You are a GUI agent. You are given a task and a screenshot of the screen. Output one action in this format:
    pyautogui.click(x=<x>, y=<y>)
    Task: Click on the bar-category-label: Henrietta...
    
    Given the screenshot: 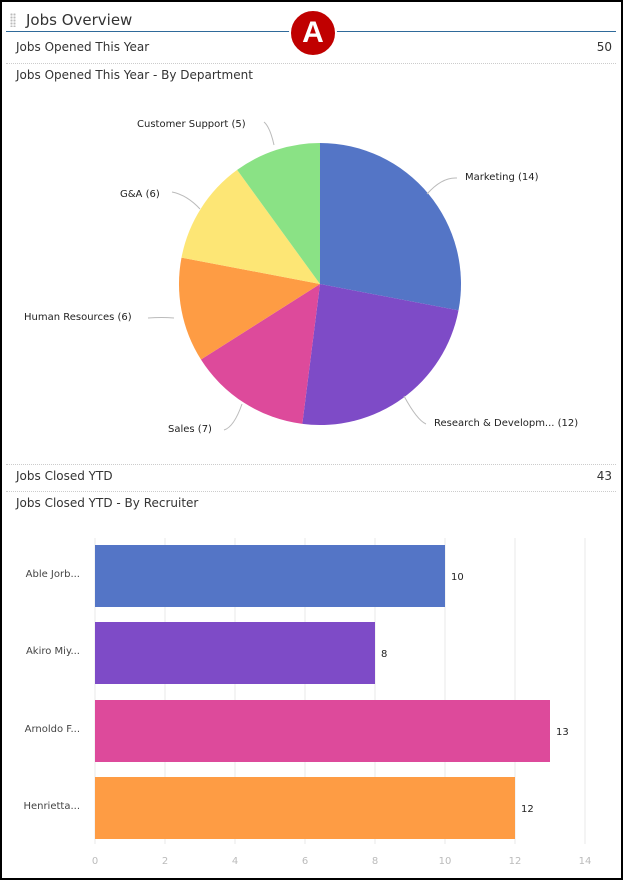 What is the action you would take?
    pyautogui.click(x=51, y=806)
    